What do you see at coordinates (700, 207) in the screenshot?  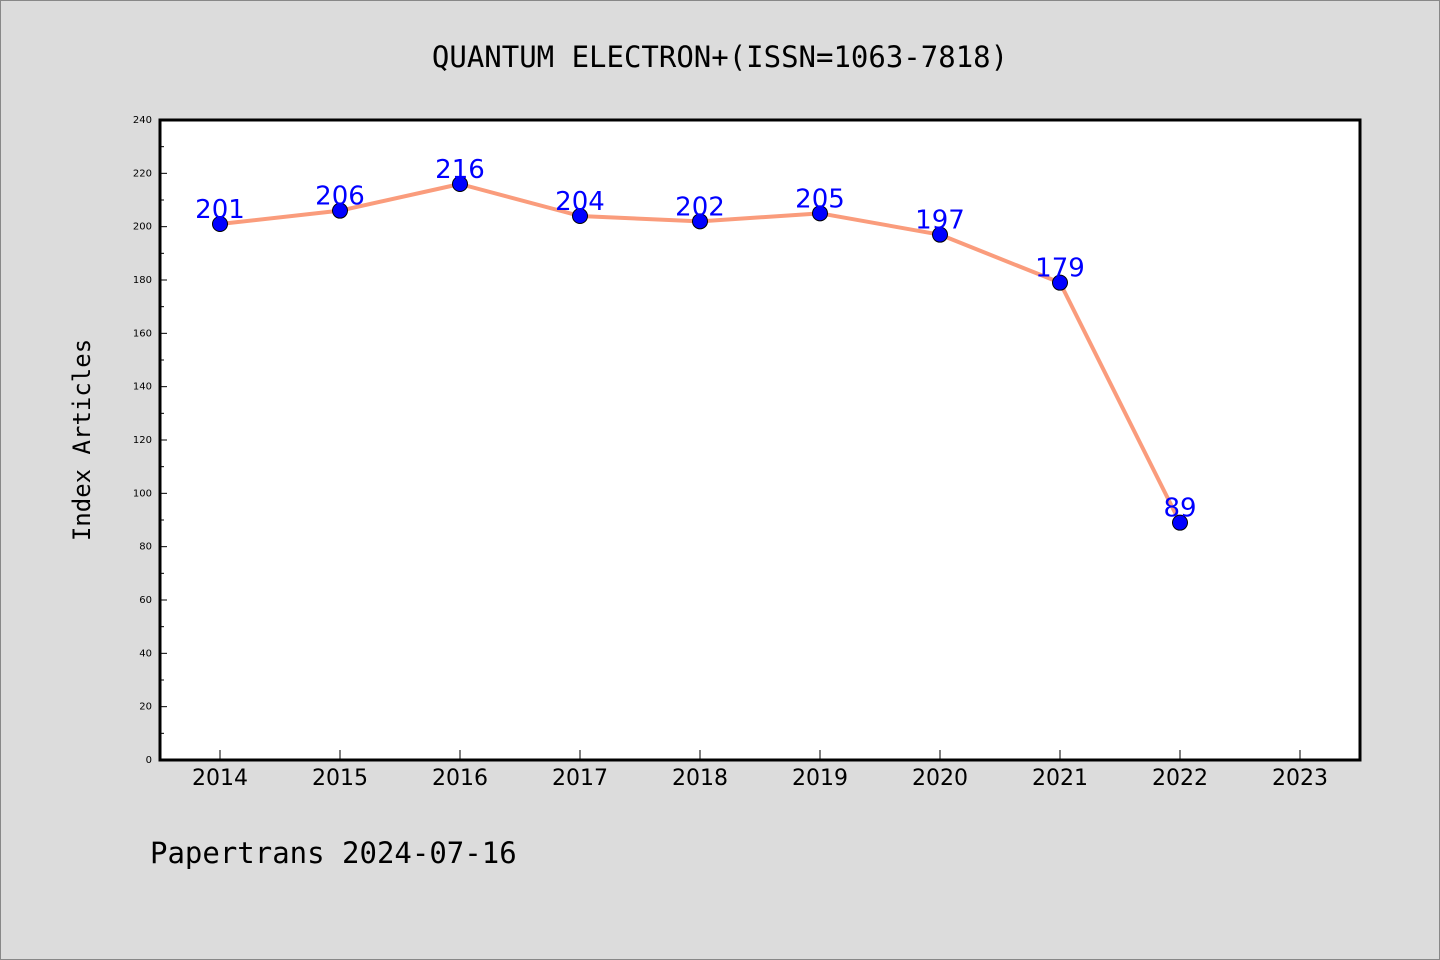 I see `data-label: 202` at bounding box center [700, 207].